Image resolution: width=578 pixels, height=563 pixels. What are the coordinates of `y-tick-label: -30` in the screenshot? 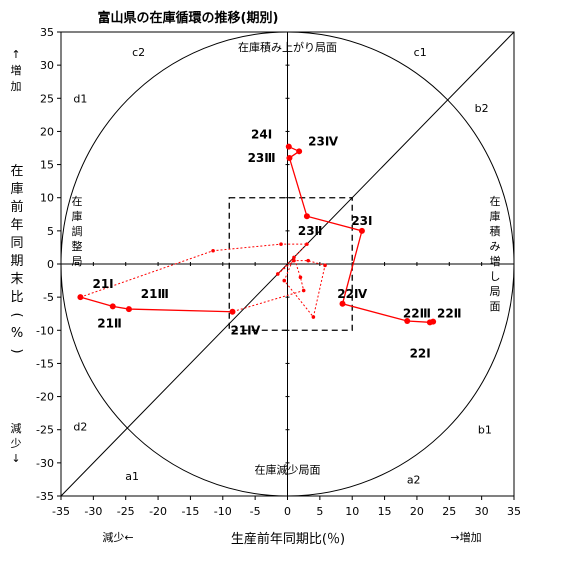 It's located at (45, 463).